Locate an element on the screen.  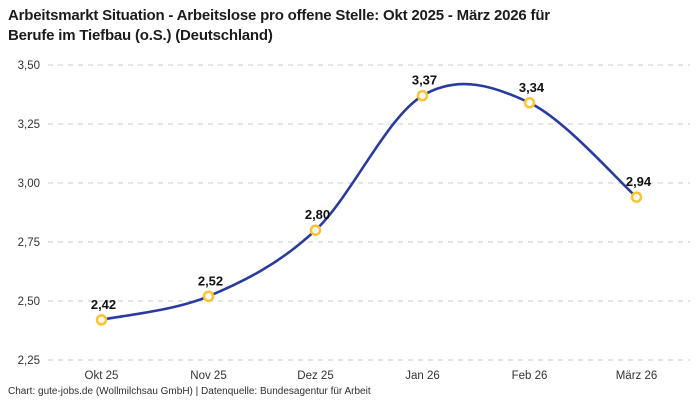
chart-title-line2: Berufe im Tiefbau (o.S.) (Deutschland) is located at coordinates (140, 35).